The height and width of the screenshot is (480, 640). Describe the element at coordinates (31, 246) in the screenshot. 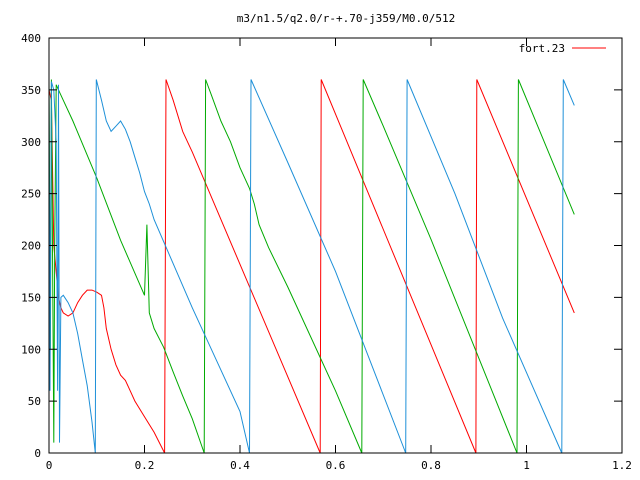

I see `y-tick-label: 200` at that location.